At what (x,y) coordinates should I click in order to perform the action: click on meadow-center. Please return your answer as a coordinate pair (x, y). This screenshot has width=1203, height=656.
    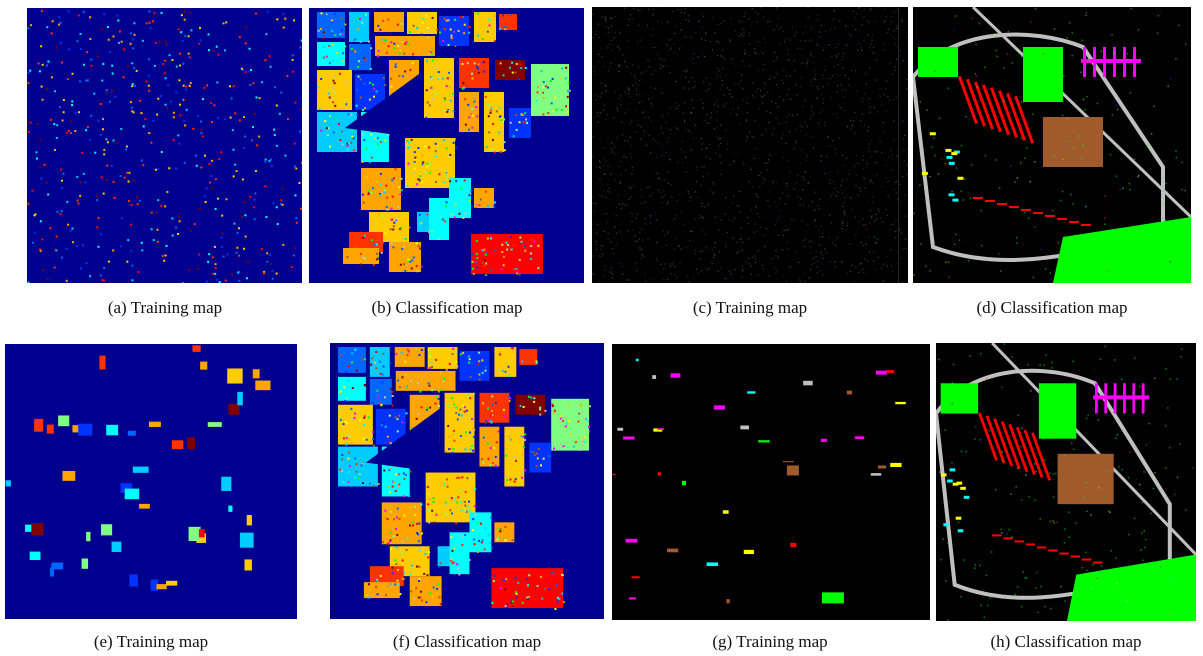
    Looking at the image, I should click on (1057, 411).